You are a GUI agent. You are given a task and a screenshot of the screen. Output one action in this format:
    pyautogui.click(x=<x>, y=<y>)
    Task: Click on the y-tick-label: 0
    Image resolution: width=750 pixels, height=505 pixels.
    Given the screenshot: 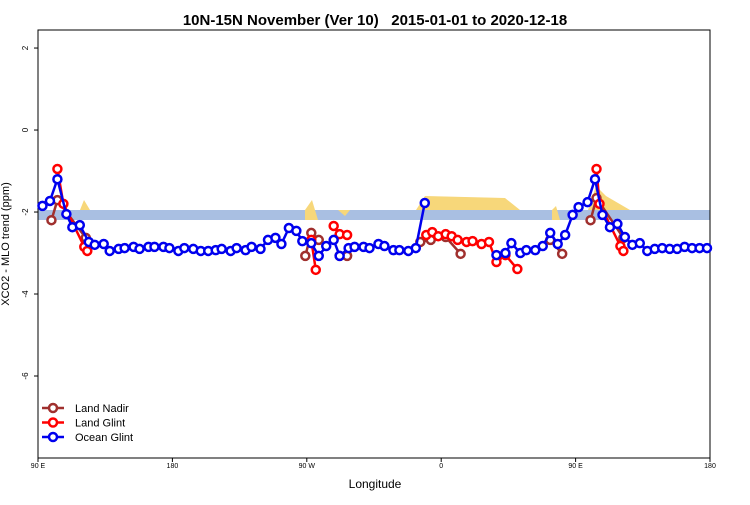 What is the action you would take?
    pyautogui.click(x=25, y=129)
    